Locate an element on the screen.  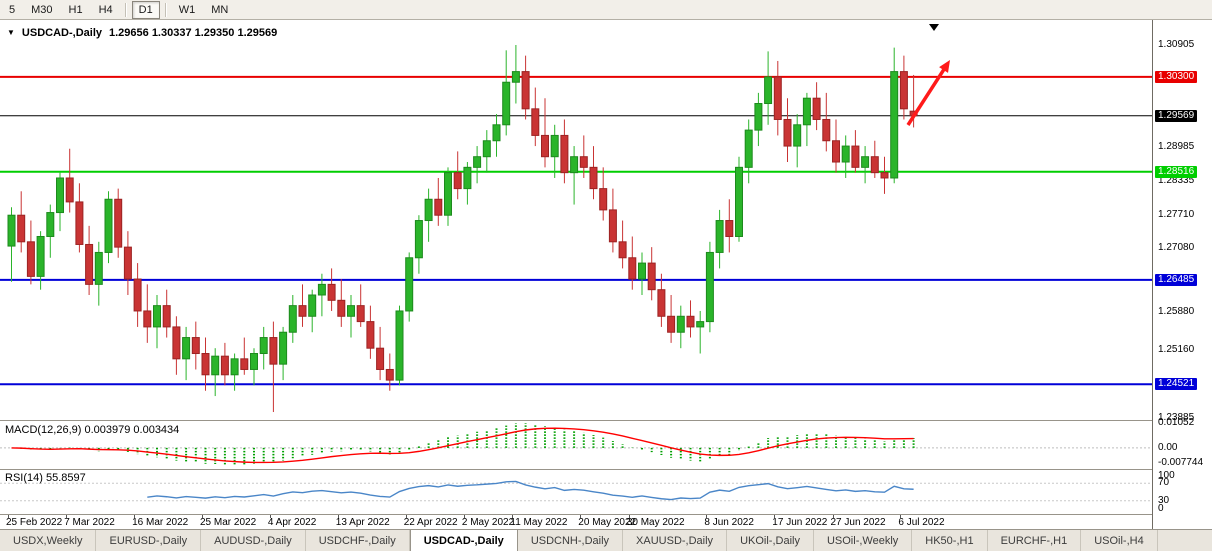
timeframe-d1: D1 is located at coordinates (145, 9).